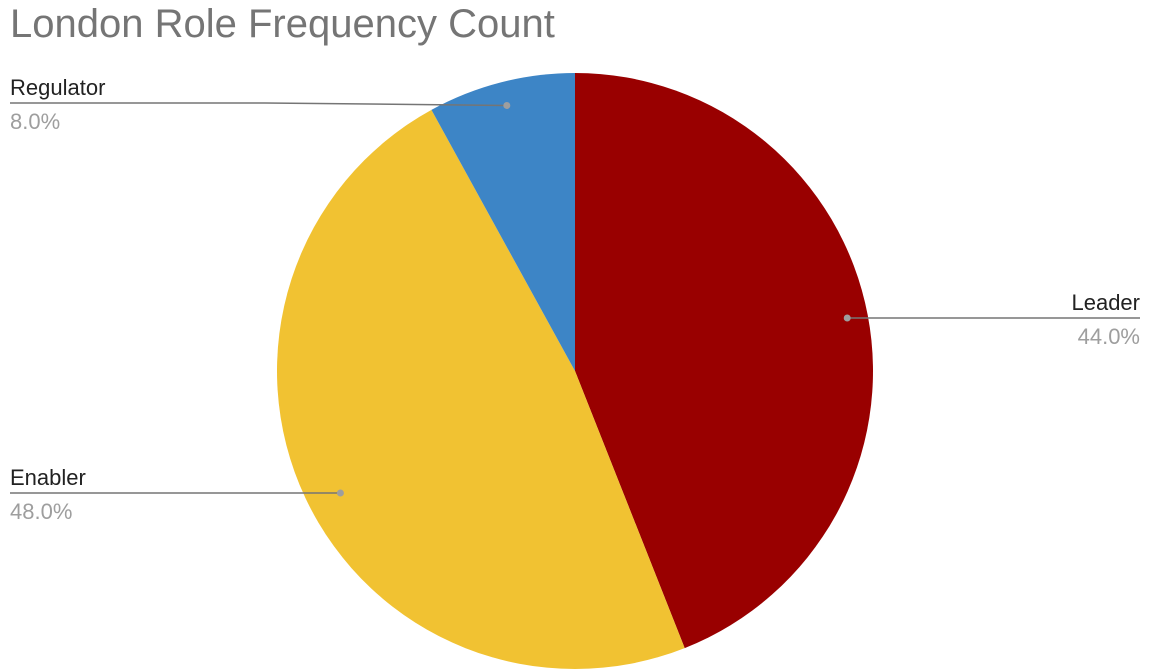  What do you see at coordinates (282, 24) in the screenshot?
I see `chart-title: London Role Frequency Count` at bounding box center [282, 24].